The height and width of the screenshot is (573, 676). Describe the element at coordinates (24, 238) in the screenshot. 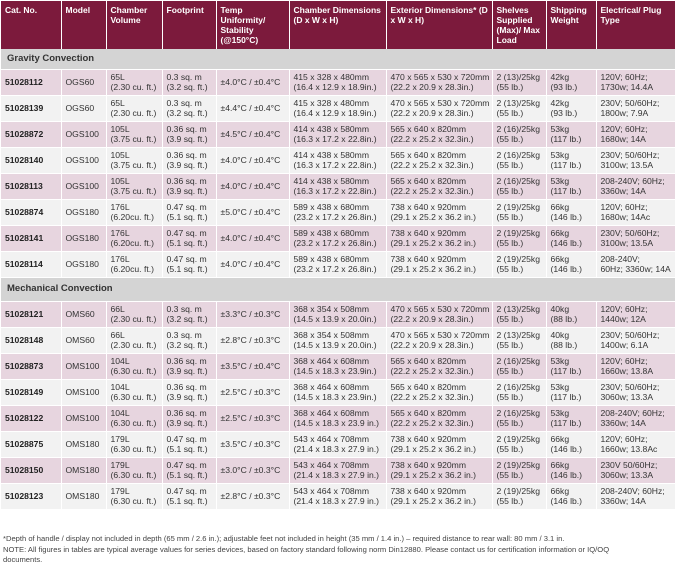

I see `cell-line: 51028141` at that location.